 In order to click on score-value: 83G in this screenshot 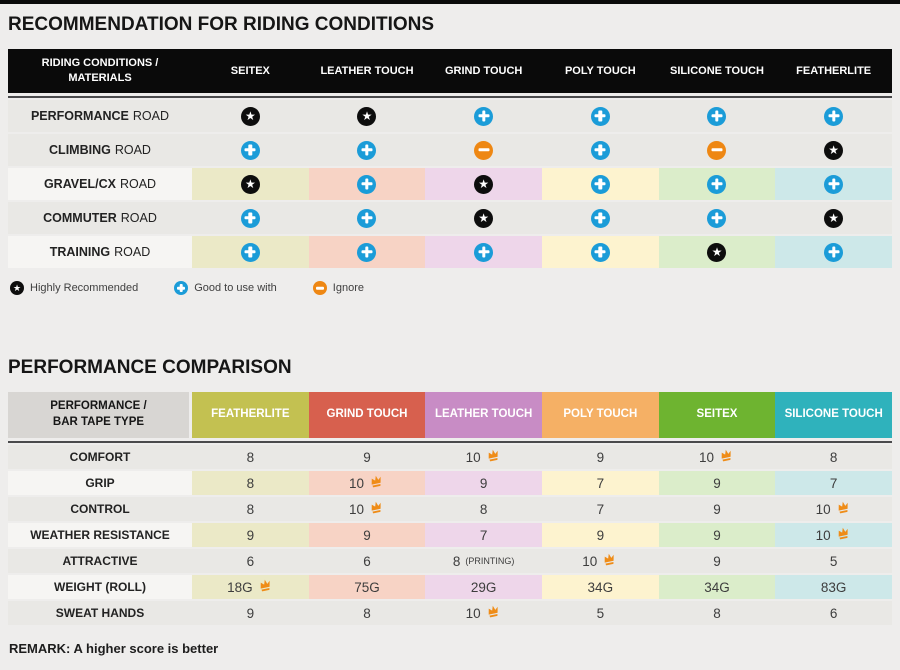, I will do `click(834, 587)`.